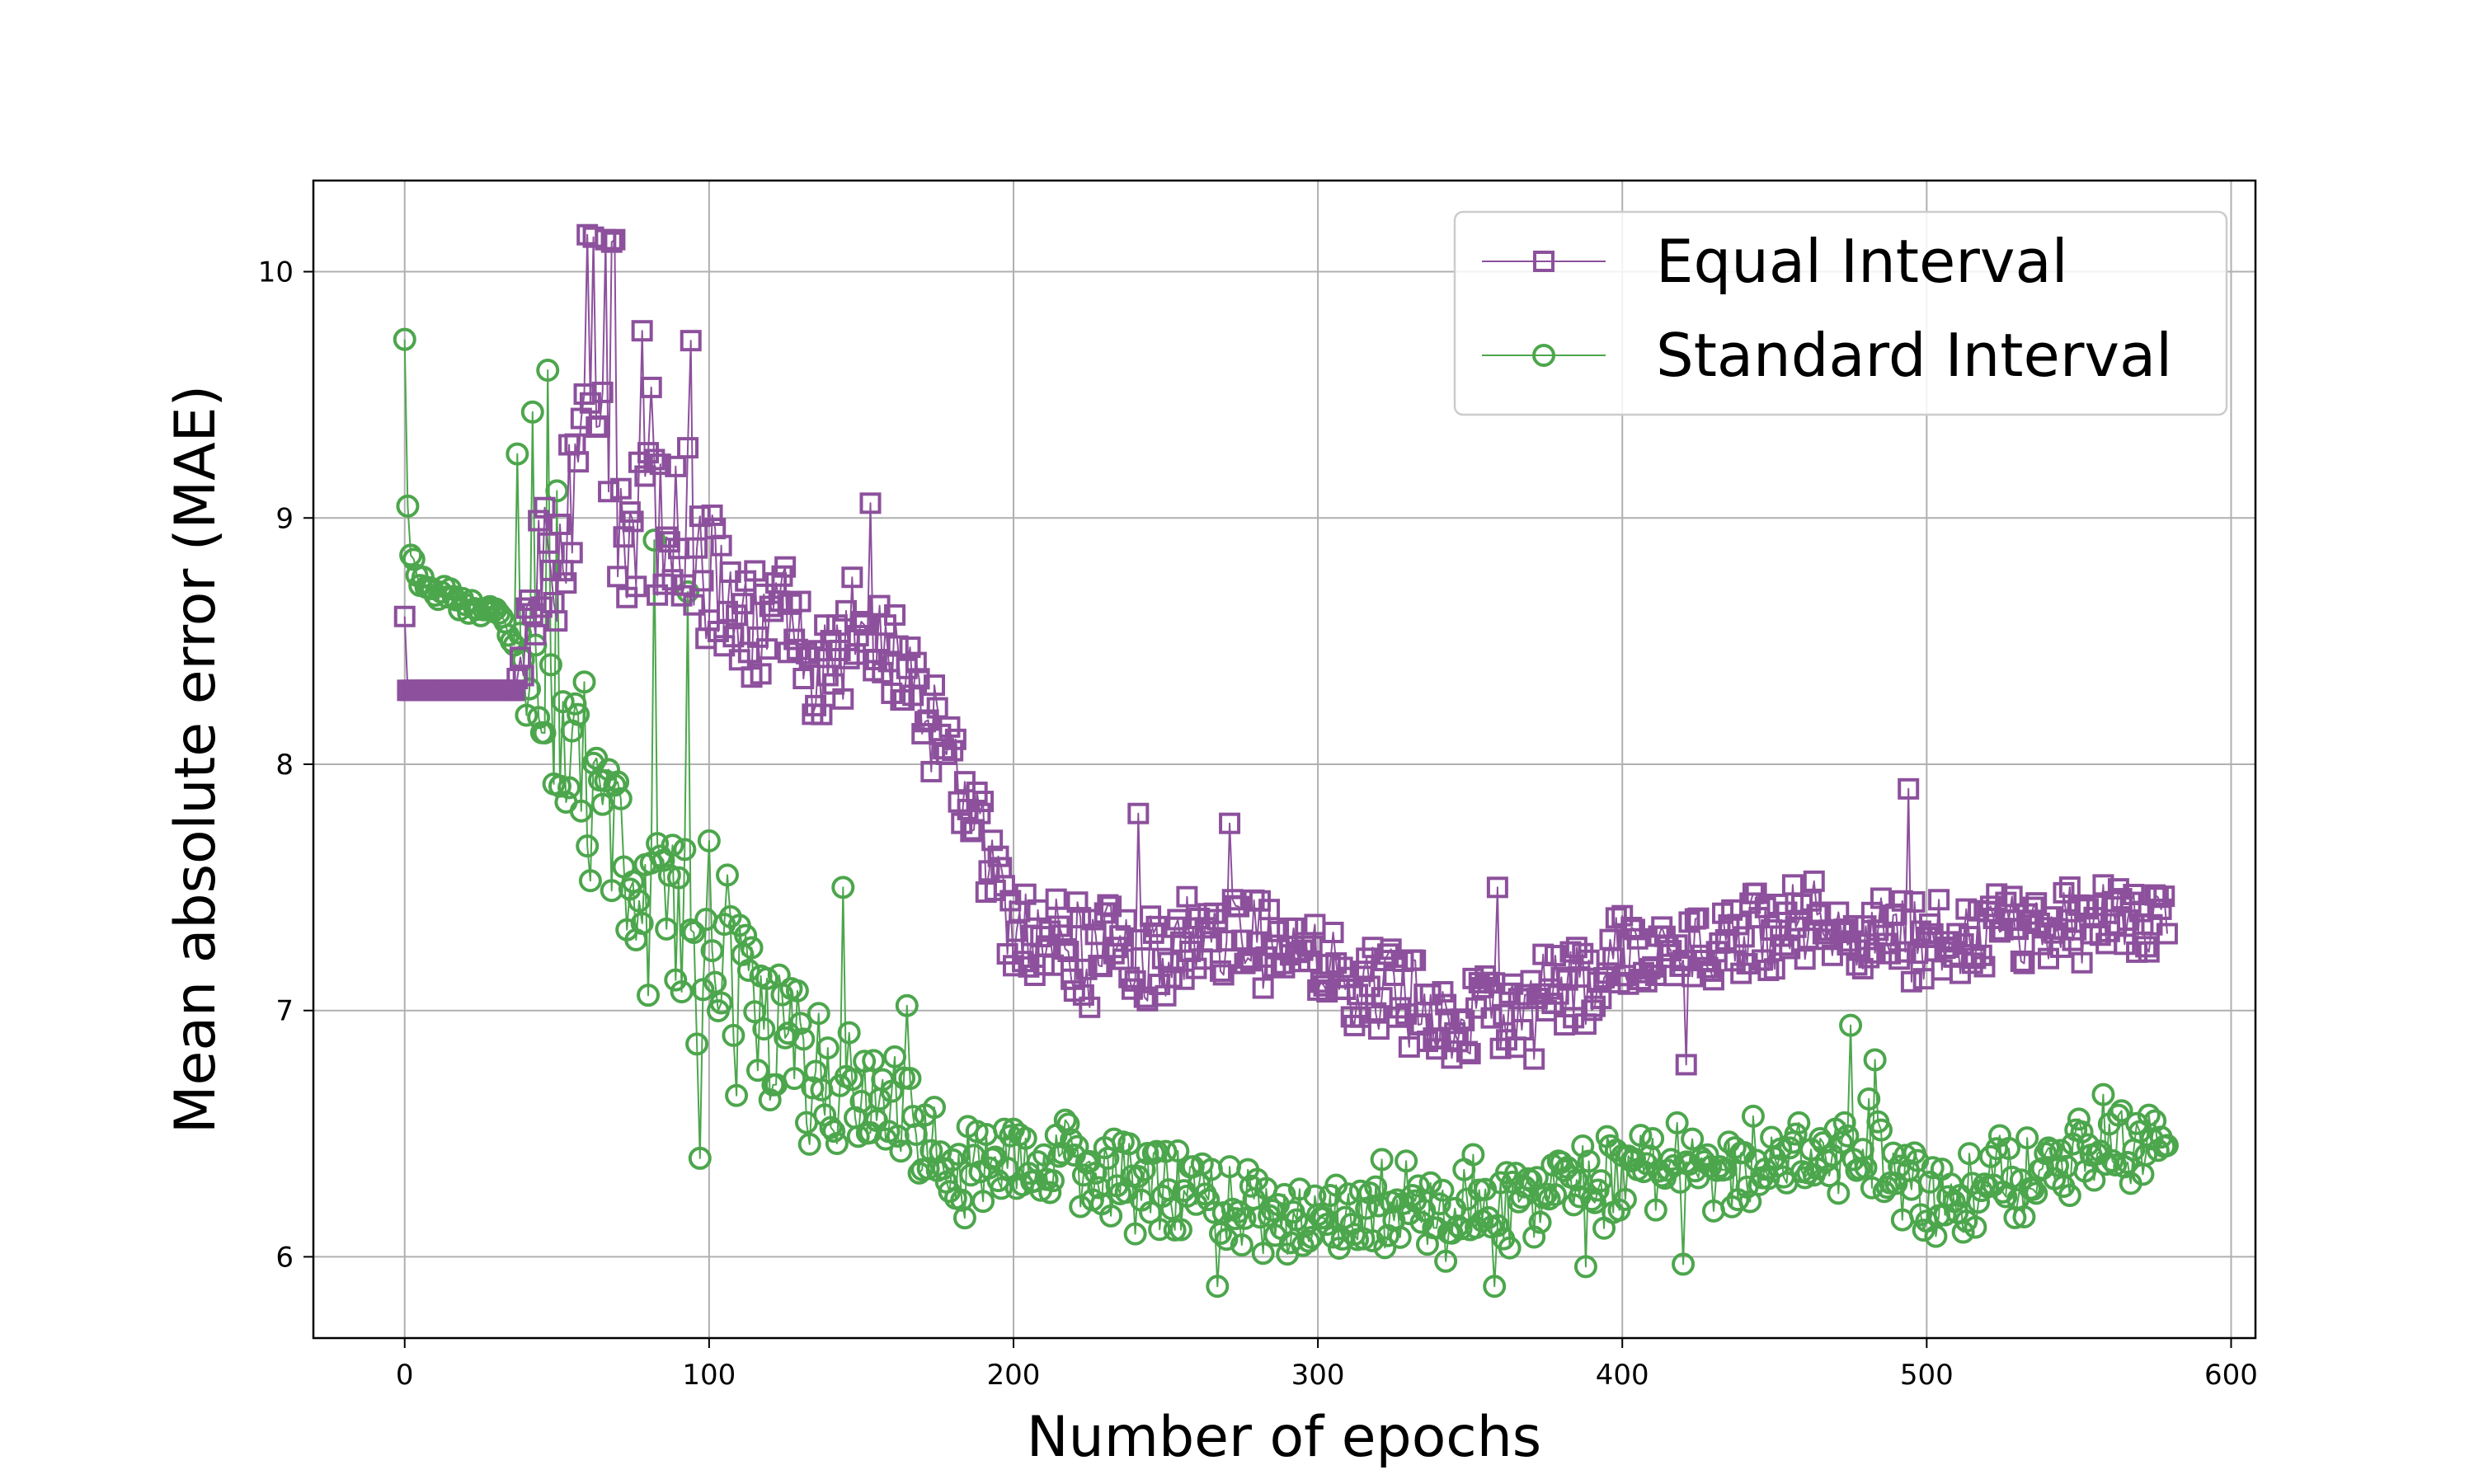 The width and height of the screenshot is (2474, 1484). What do you see at coordinates (1014, 1375) in the screenshot?
I see `x-tick-label: 200` at bounding box center [1014, 1375].